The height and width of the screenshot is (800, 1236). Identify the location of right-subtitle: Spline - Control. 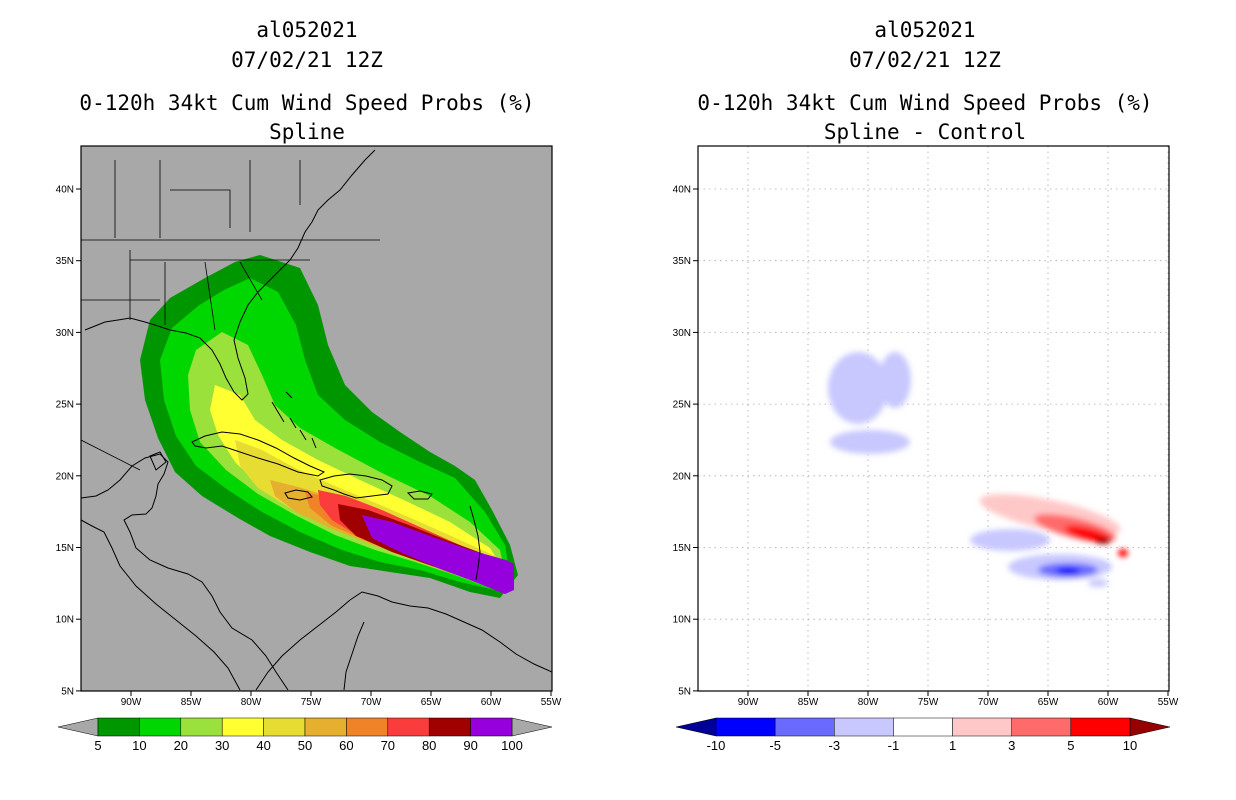
(925, 132).